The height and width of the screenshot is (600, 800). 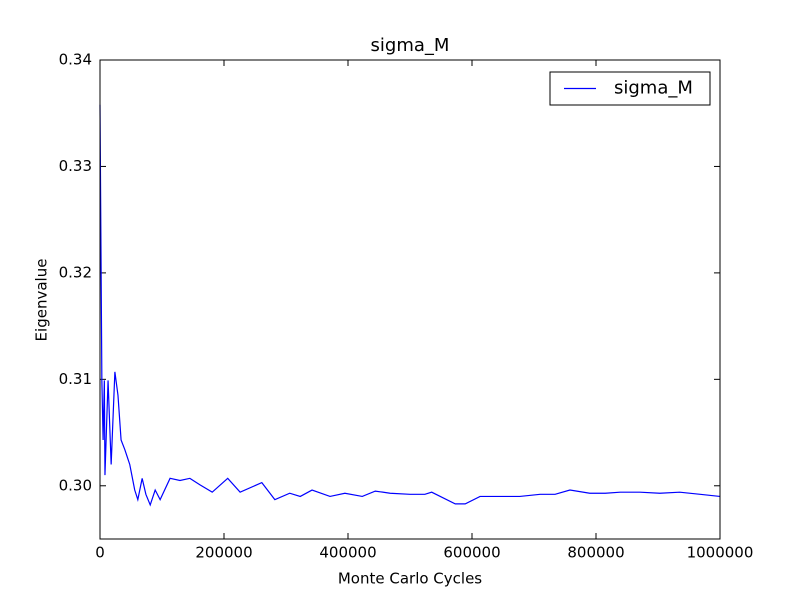 I want to click on y-tick-label: 0.34, so click(x=75, y=60).